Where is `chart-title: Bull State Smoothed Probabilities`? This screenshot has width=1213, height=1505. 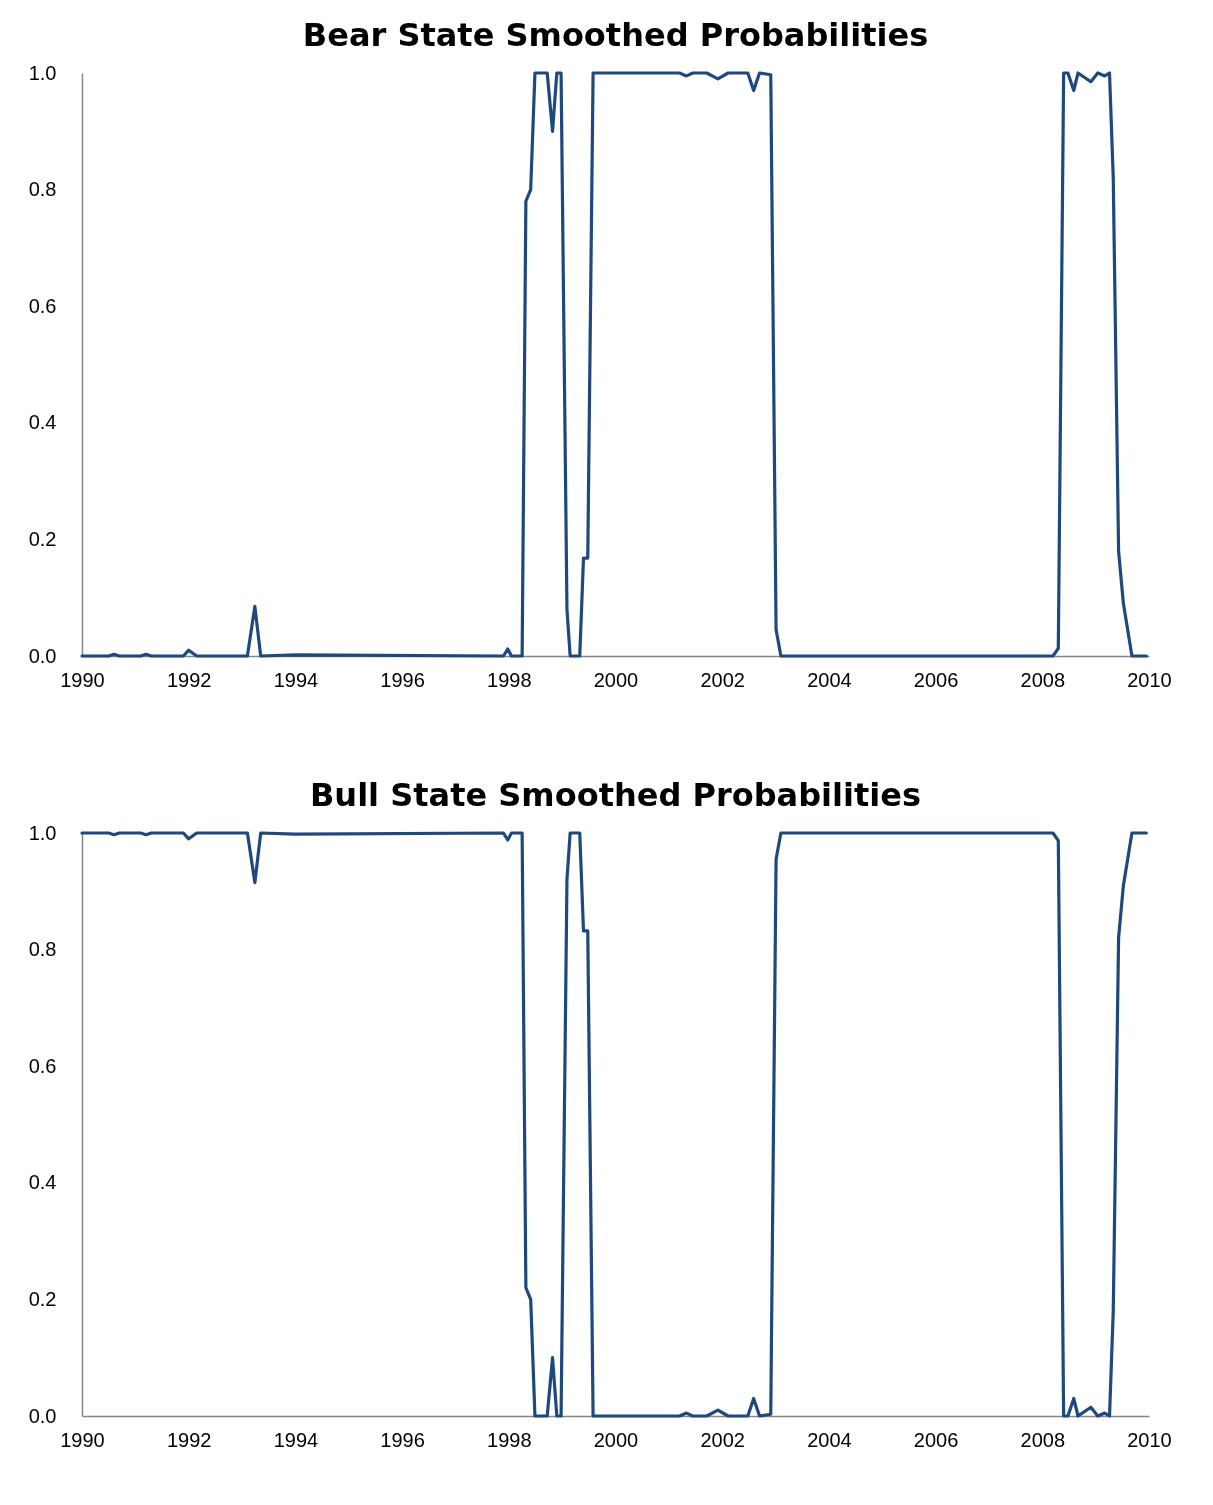 chart-title: Bull State Smoothed Probabilities is located at coordinates (615, 795).